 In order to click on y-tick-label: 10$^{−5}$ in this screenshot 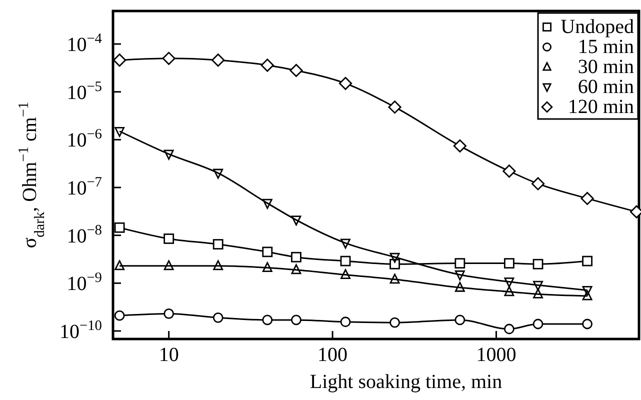, I will do `click(84, 91)`.